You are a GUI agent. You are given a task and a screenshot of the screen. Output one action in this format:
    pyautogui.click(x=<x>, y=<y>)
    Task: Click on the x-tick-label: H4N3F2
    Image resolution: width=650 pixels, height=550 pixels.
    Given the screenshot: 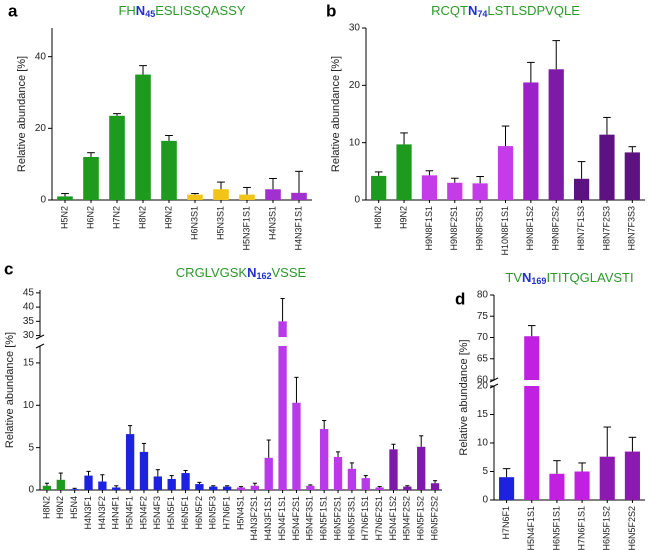 What is the action you would take?
    pyautogui.click(x=102, y=513)
    